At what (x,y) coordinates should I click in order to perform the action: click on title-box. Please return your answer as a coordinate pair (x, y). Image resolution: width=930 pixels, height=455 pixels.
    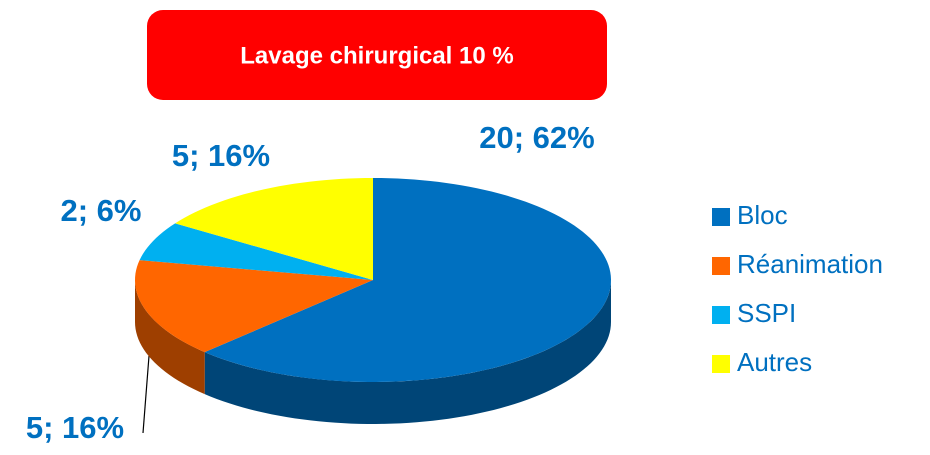
    Looking at the image, I should click on (377, 55).